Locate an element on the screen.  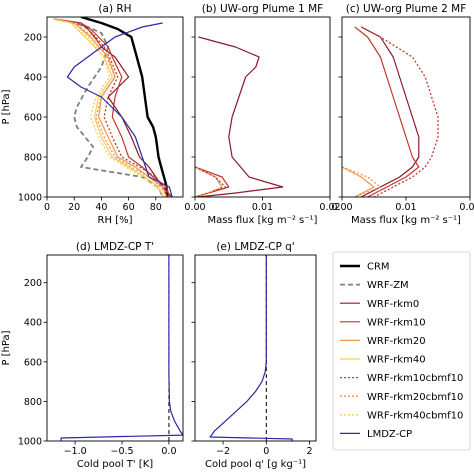
panel-b-xtick-label: 0.02 is located at coordinates (329, 207).